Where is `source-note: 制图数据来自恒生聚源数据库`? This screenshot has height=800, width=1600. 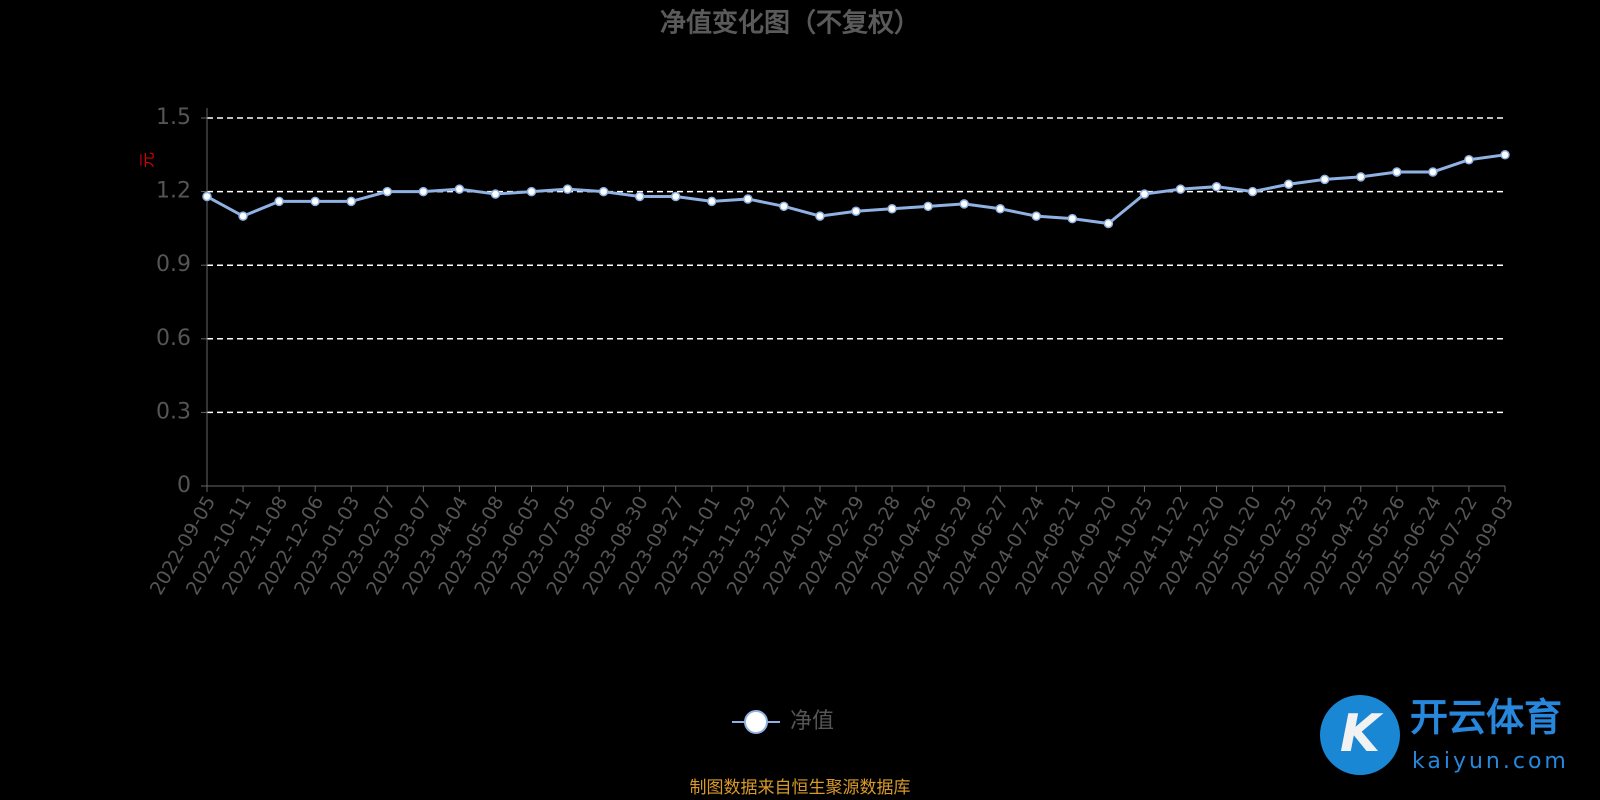
source-note: 制图数据来自恒生聚源数据库 is located at coordinates (800, 788).